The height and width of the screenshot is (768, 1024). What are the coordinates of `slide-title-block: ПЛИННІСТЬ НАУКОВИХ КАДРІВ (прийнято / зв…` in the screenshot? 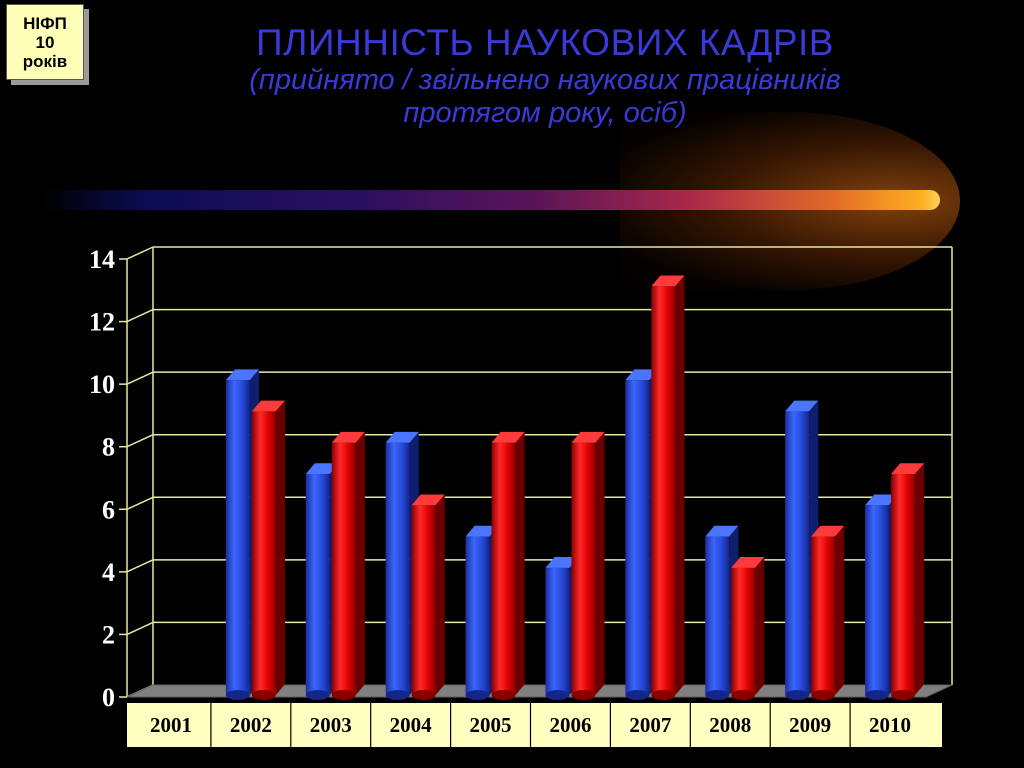 It's located at (545, 76).